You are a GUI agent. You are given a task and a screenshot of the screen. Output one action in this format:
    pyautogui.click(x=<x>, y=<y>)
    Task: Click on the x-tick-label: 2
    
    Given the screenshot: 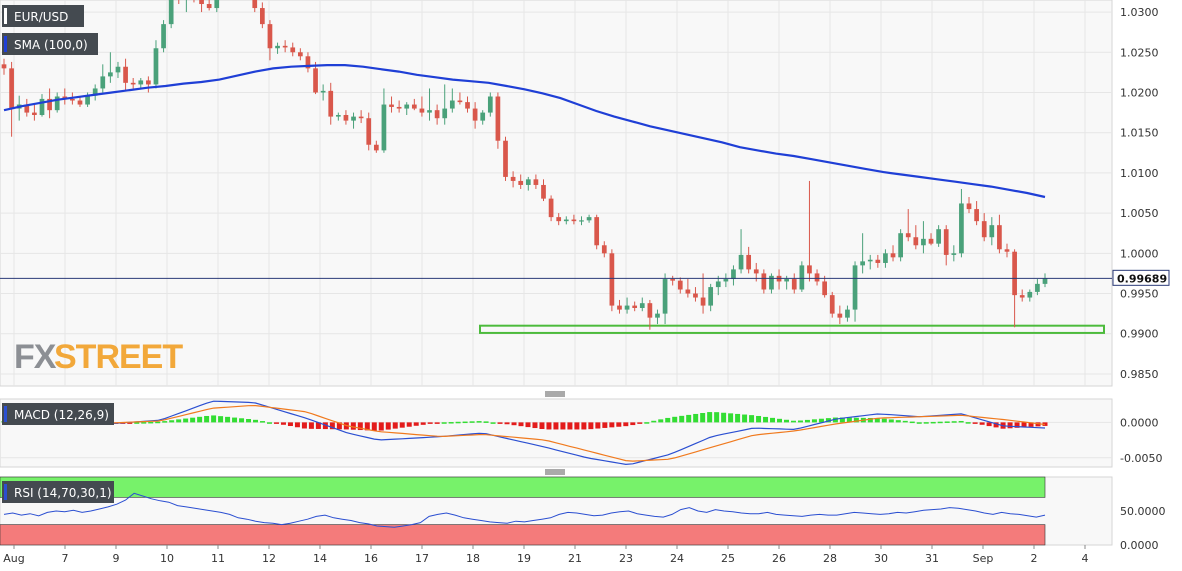 What is the action you would take?
    pyautogui.click(x=1034, y=558)
    